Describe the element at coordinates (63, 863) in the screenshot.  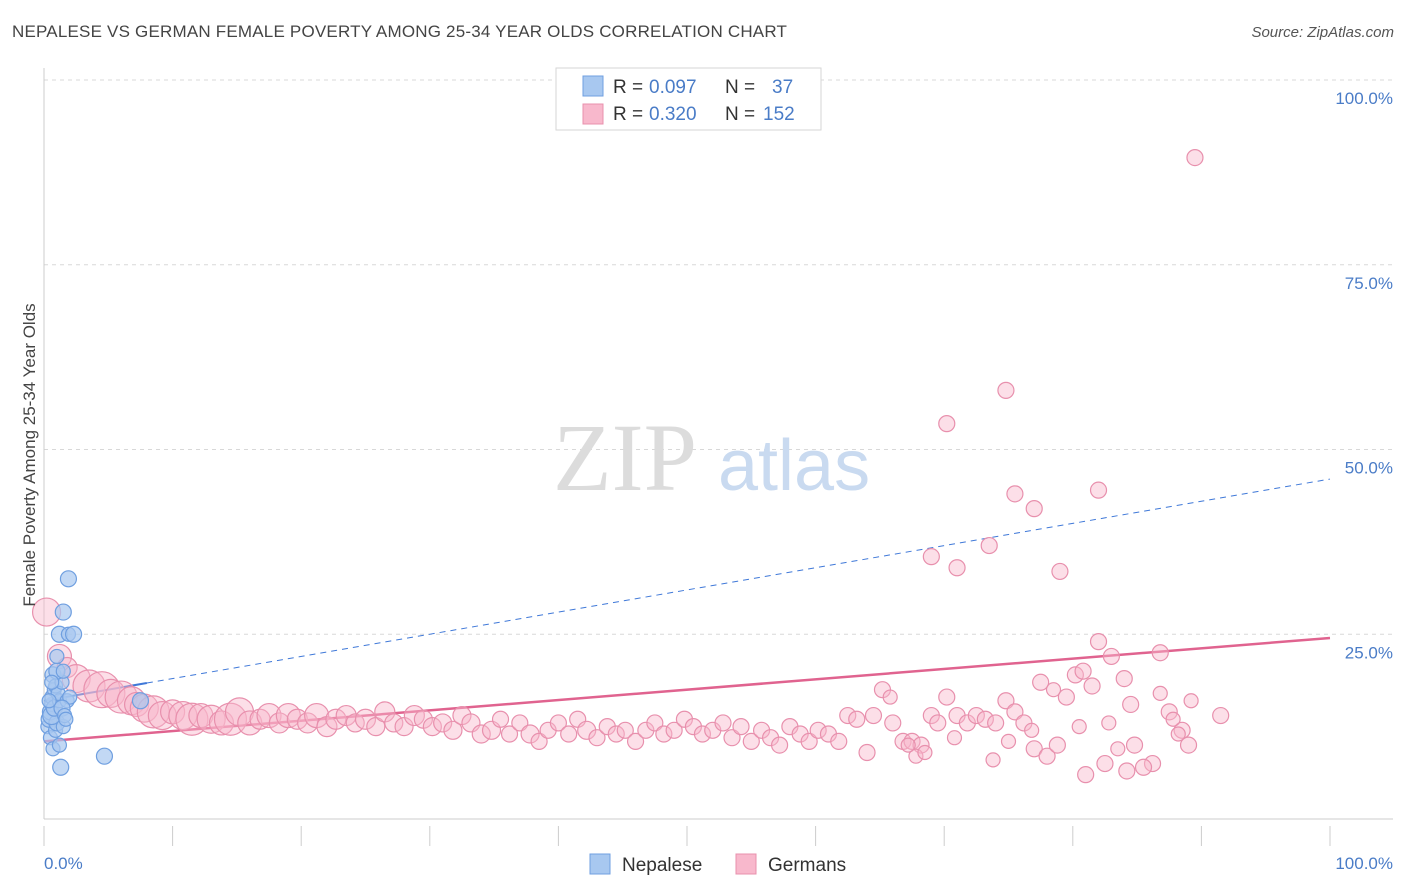
I see `x-tick-label-min: 0.0%` at that location.